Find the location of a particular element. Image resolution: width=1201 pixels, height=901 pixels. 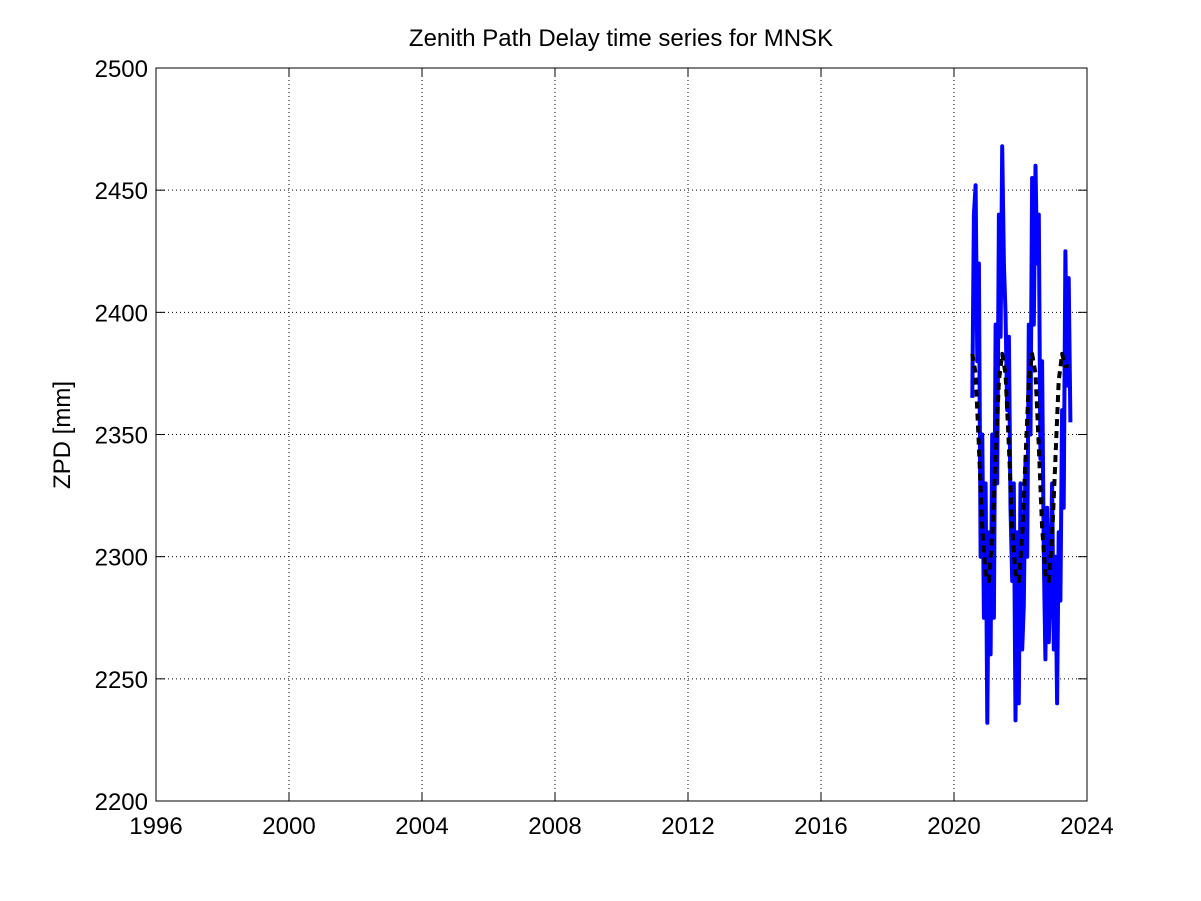

y-tick-label: 2400 is located at coordinates (121, 313).